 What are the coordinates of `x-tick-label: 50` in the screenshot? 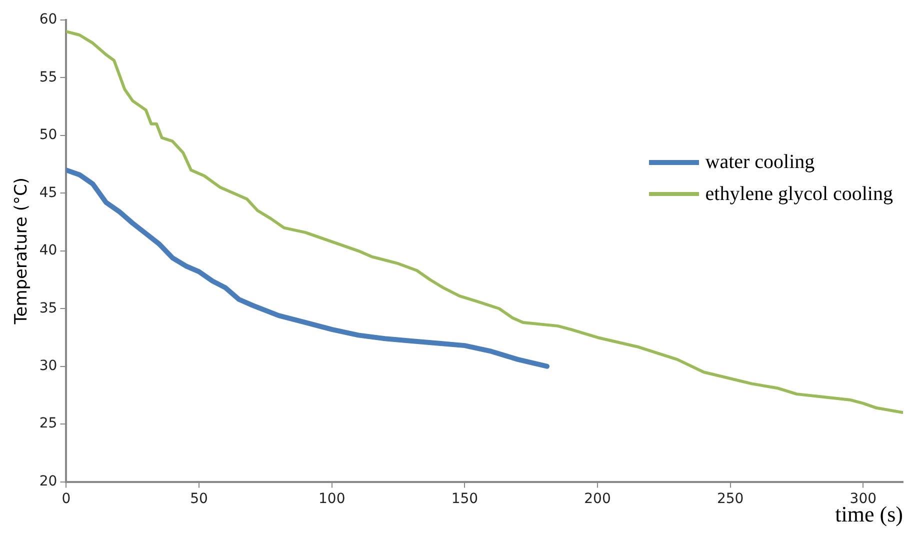 It's located at (199, 498).